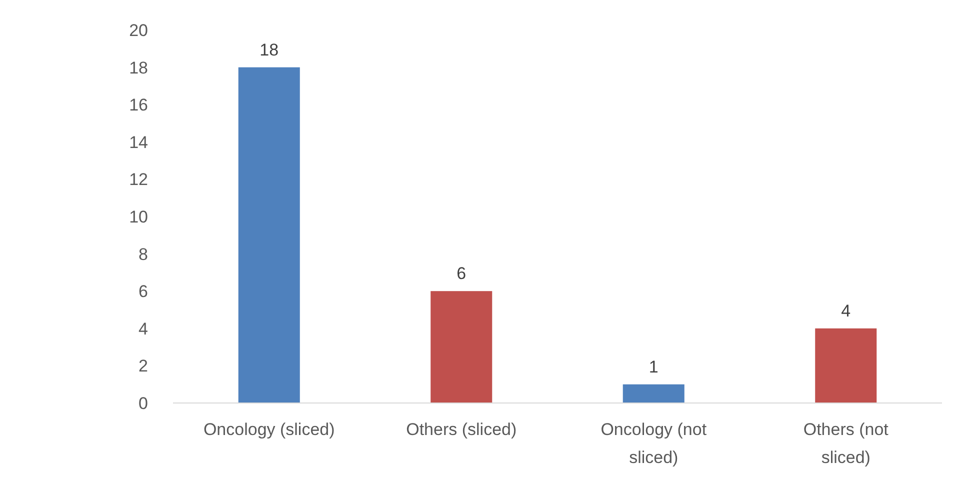 This screenshot has width=960, height=486. What do you see at coordinates (653, 366) in the screenshot?
I see `data-label: 1` at bounding box center [653, 366].